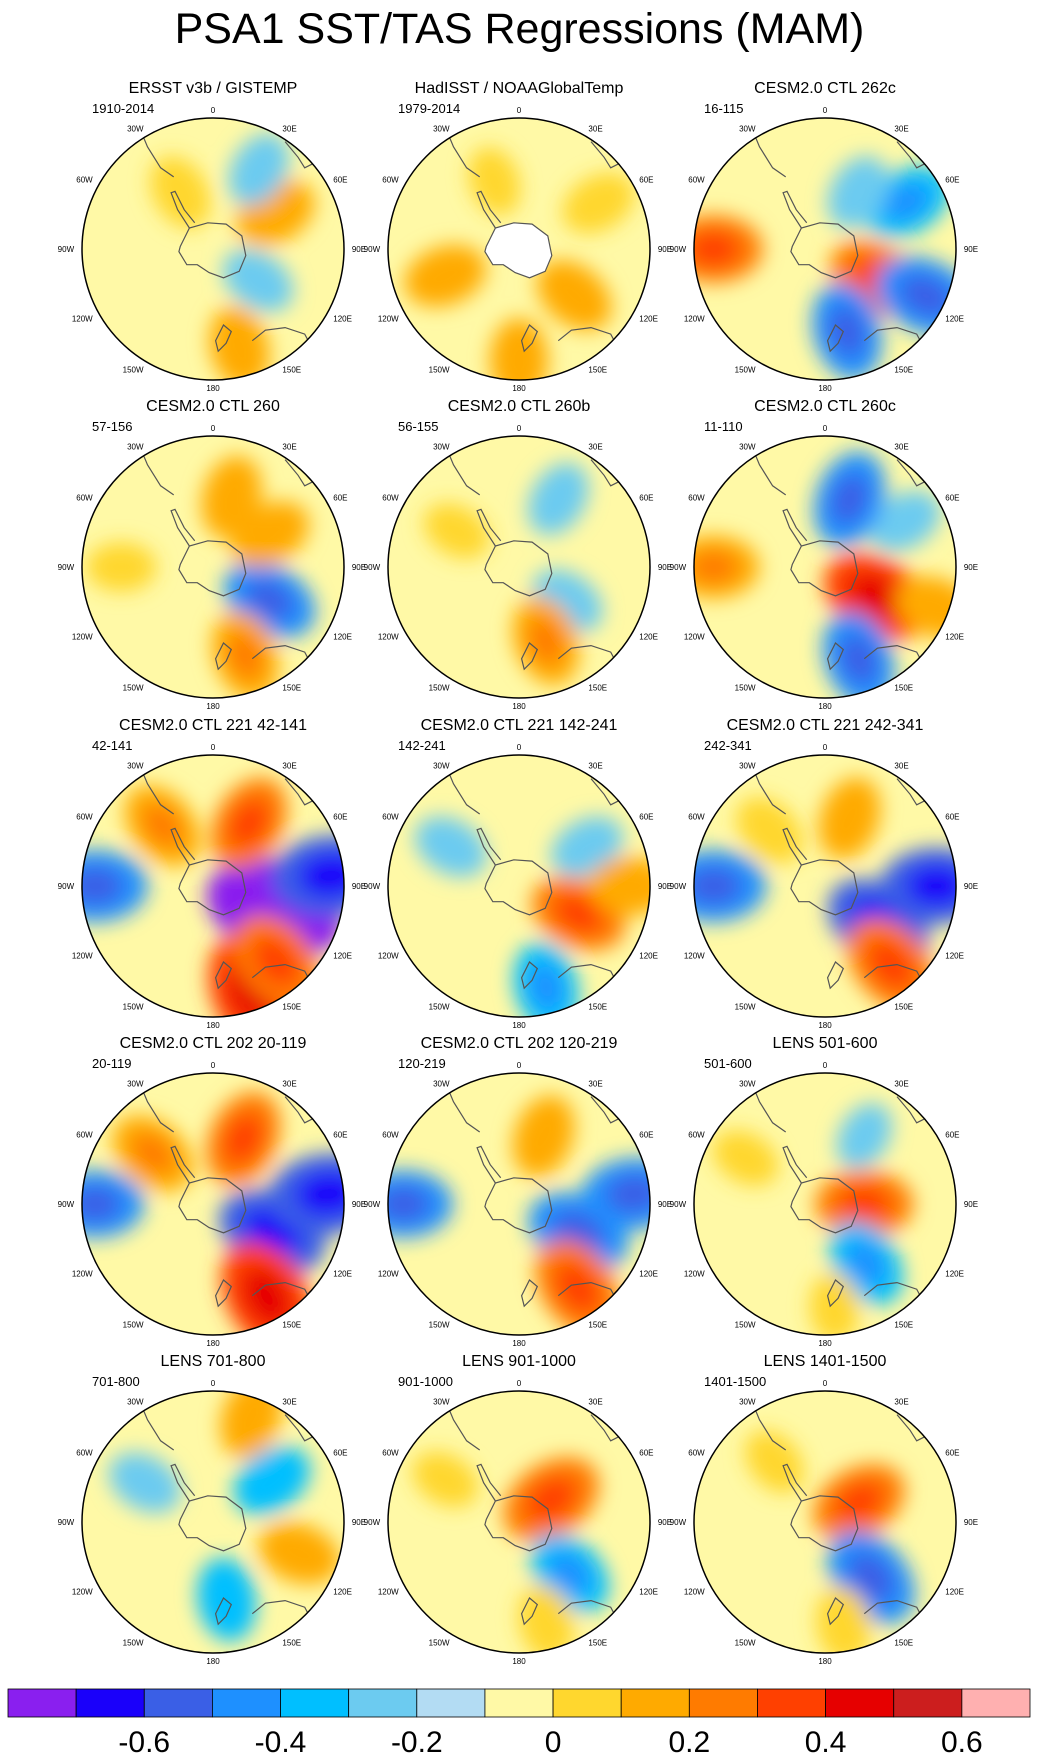 The image size is (1039, 1762). What do you see at coordinates (213, 406) in the screenshot?
I see `panel-title: CESM2.0 CTL 260` at bounding box center [213, 406].